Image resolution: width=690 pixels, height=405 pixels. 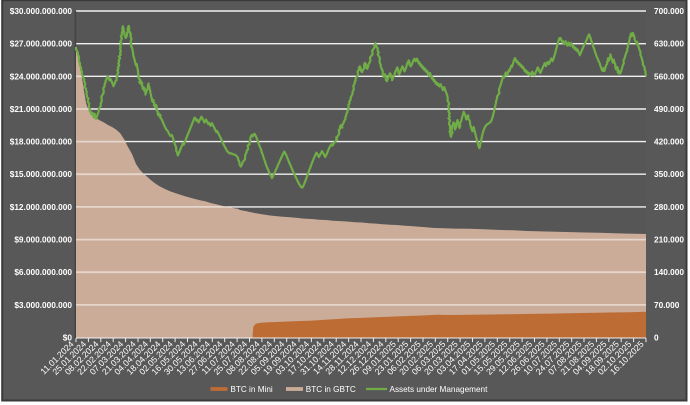 I want to click on svg-text: $21.000.000.000, so click(x=41, y=109).